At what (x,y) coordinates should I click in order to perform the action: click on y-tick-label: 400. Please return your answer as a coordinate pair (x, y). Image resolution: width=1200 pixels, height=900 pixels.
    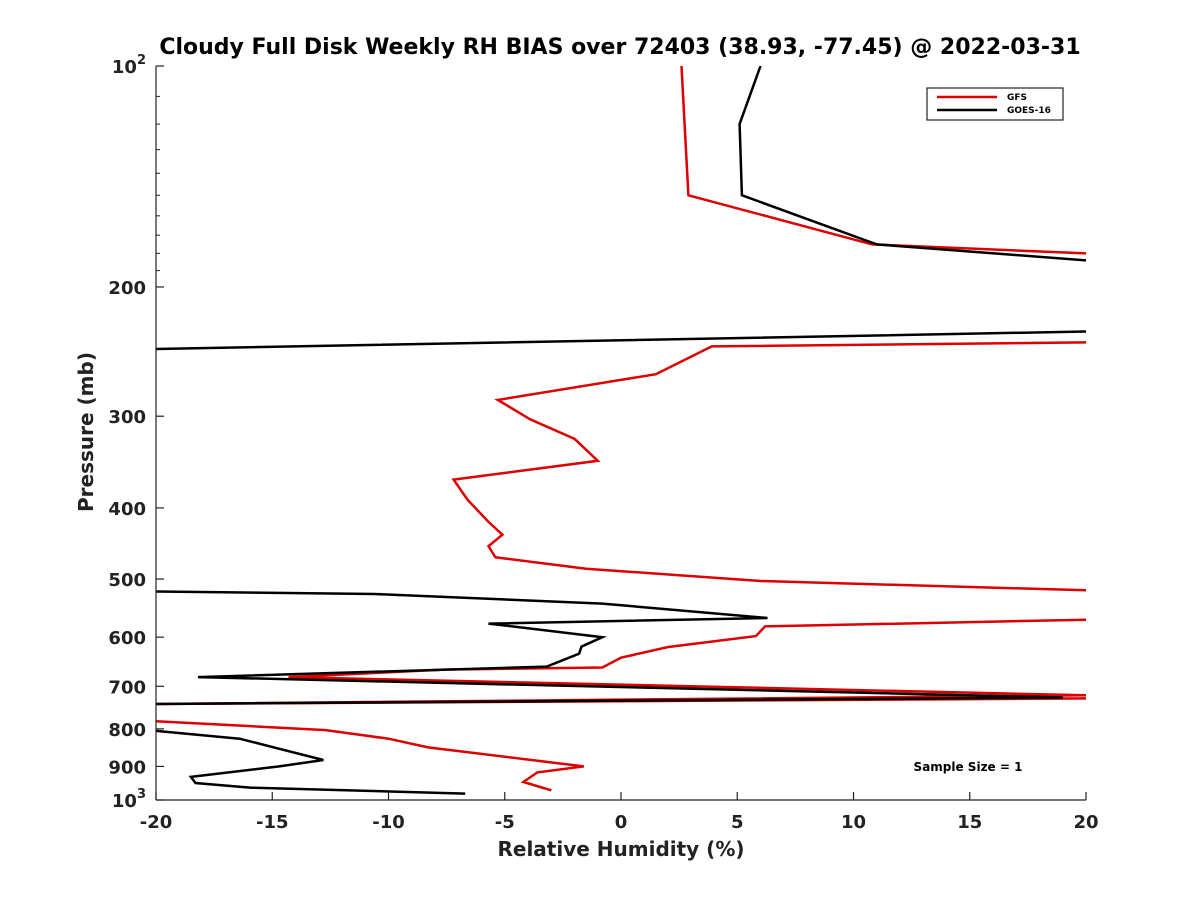
    Looking at the image, I should click on (127, 509).